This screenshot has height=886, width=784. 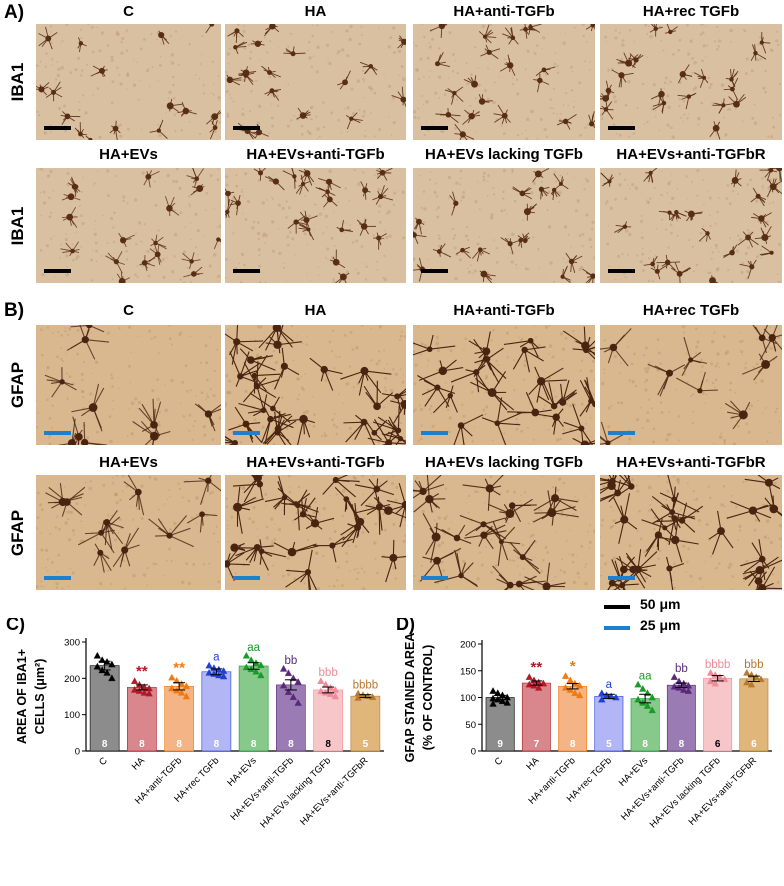 What do you see at coordinates (691, 154) in the screenshot?
I see `iba1-r2-title-3: HA+EVs+anti-TGFbR` at bounding box center [691, 154].